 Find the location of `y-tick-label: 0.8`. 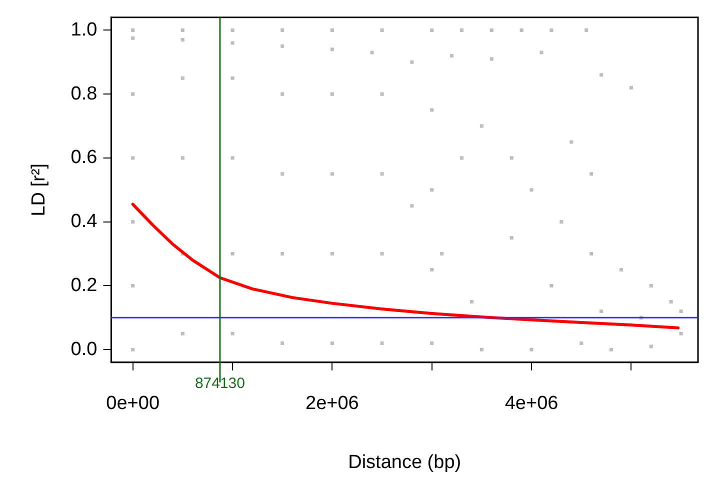

y-tick-label: 0.8 is located at coordinates (84, 93).